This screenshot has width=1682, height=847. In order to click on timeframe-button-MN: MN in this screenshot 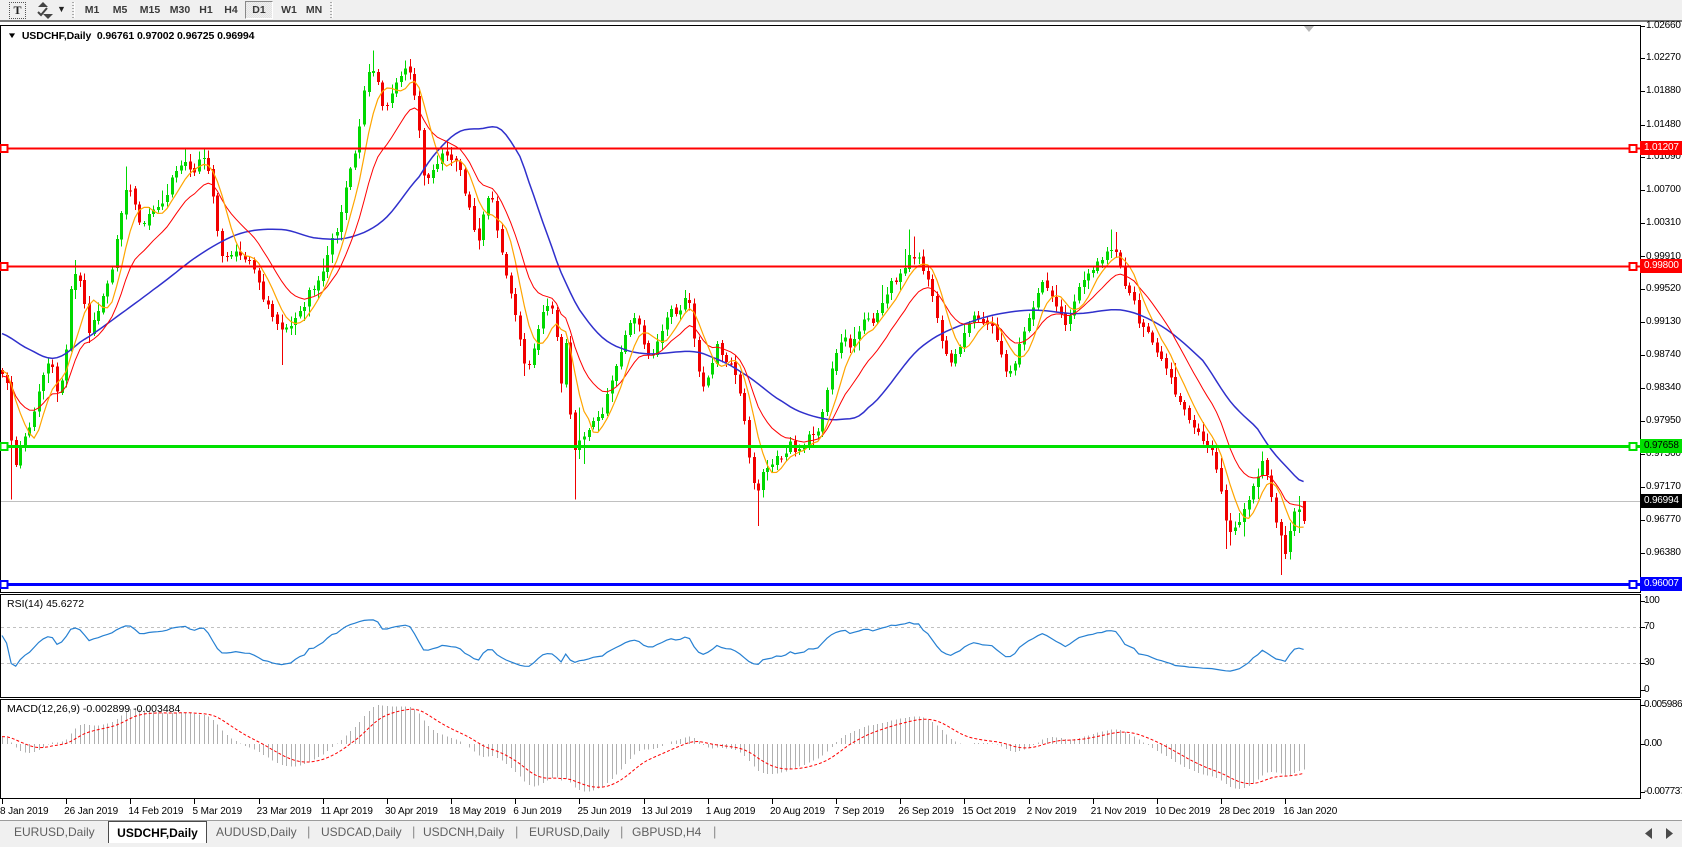, I will do `click(314, 10)`.